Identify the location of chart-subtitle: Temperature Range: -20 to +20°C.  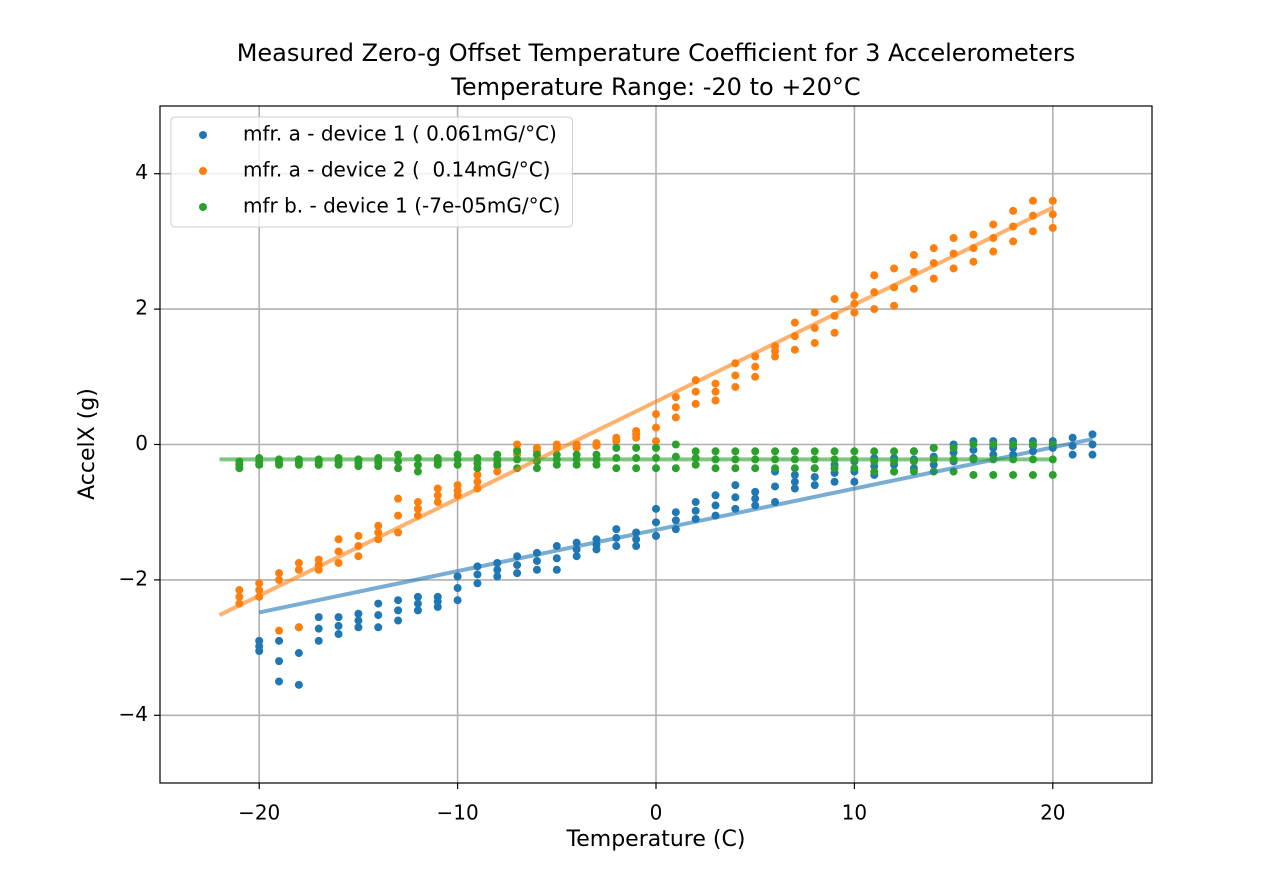
(655, 87).